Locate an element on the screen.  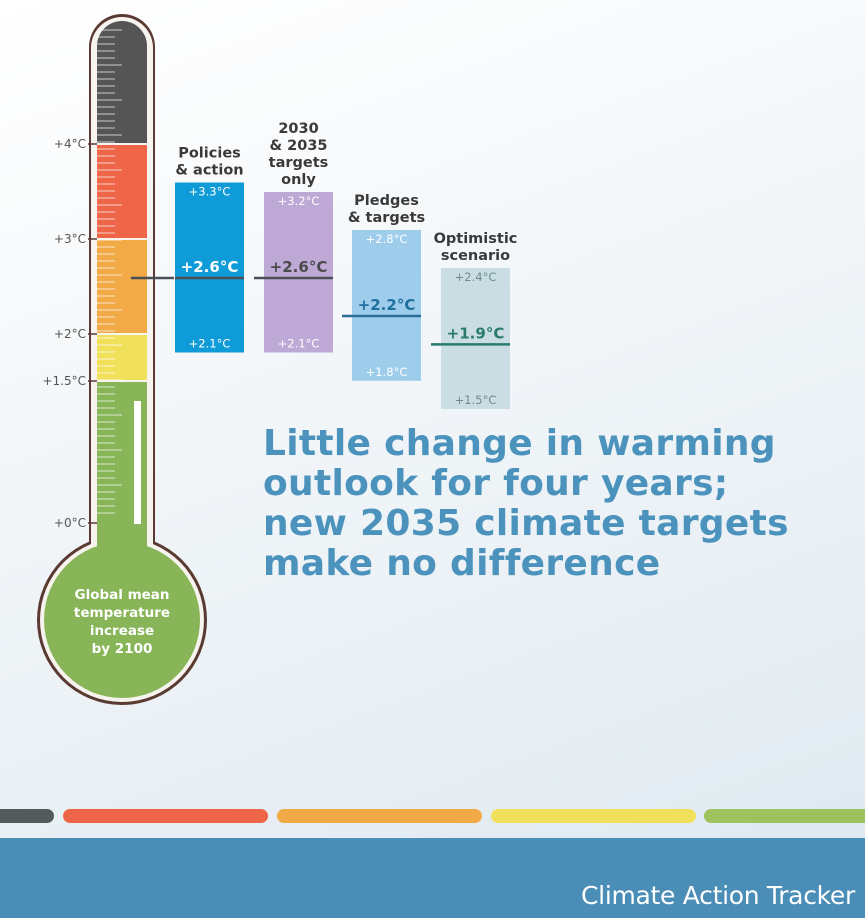
bulb-label-line: temperature is located at coordinates (122, 613).